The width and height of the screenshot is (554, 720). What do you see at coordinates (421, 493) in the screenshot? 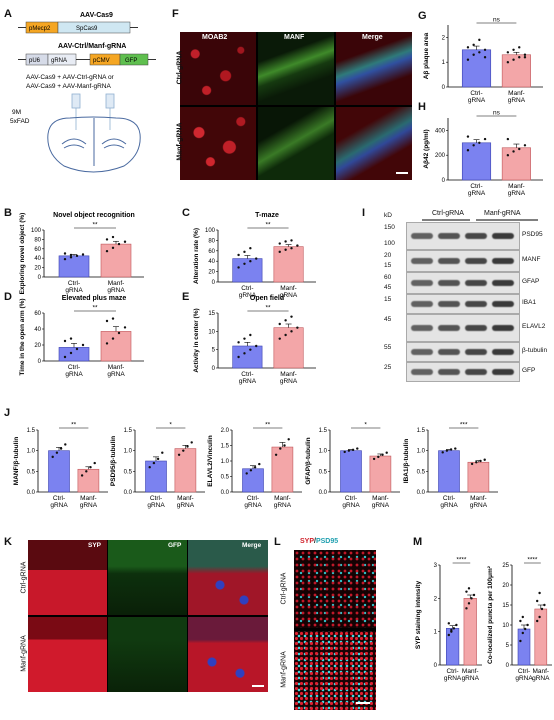
I see `y-tick-label: 0.0` at bounding box center [421, 493].